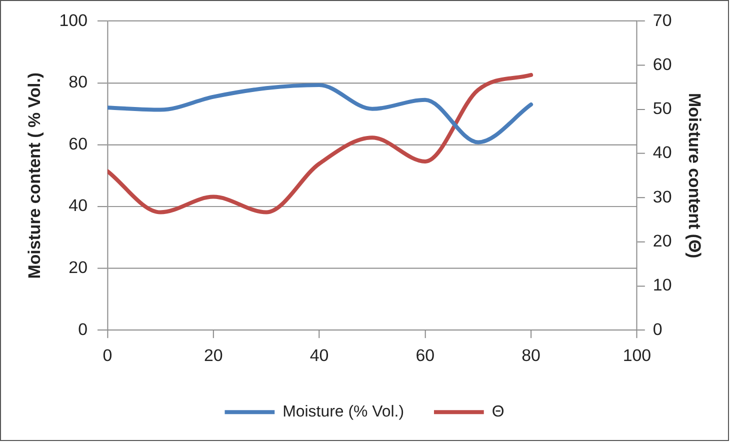 The width and height of the screenshot is (731, 443). Describe the element at coordinates (425, 355) in the screenshot. I see `x-tick-label: 60` at that location.